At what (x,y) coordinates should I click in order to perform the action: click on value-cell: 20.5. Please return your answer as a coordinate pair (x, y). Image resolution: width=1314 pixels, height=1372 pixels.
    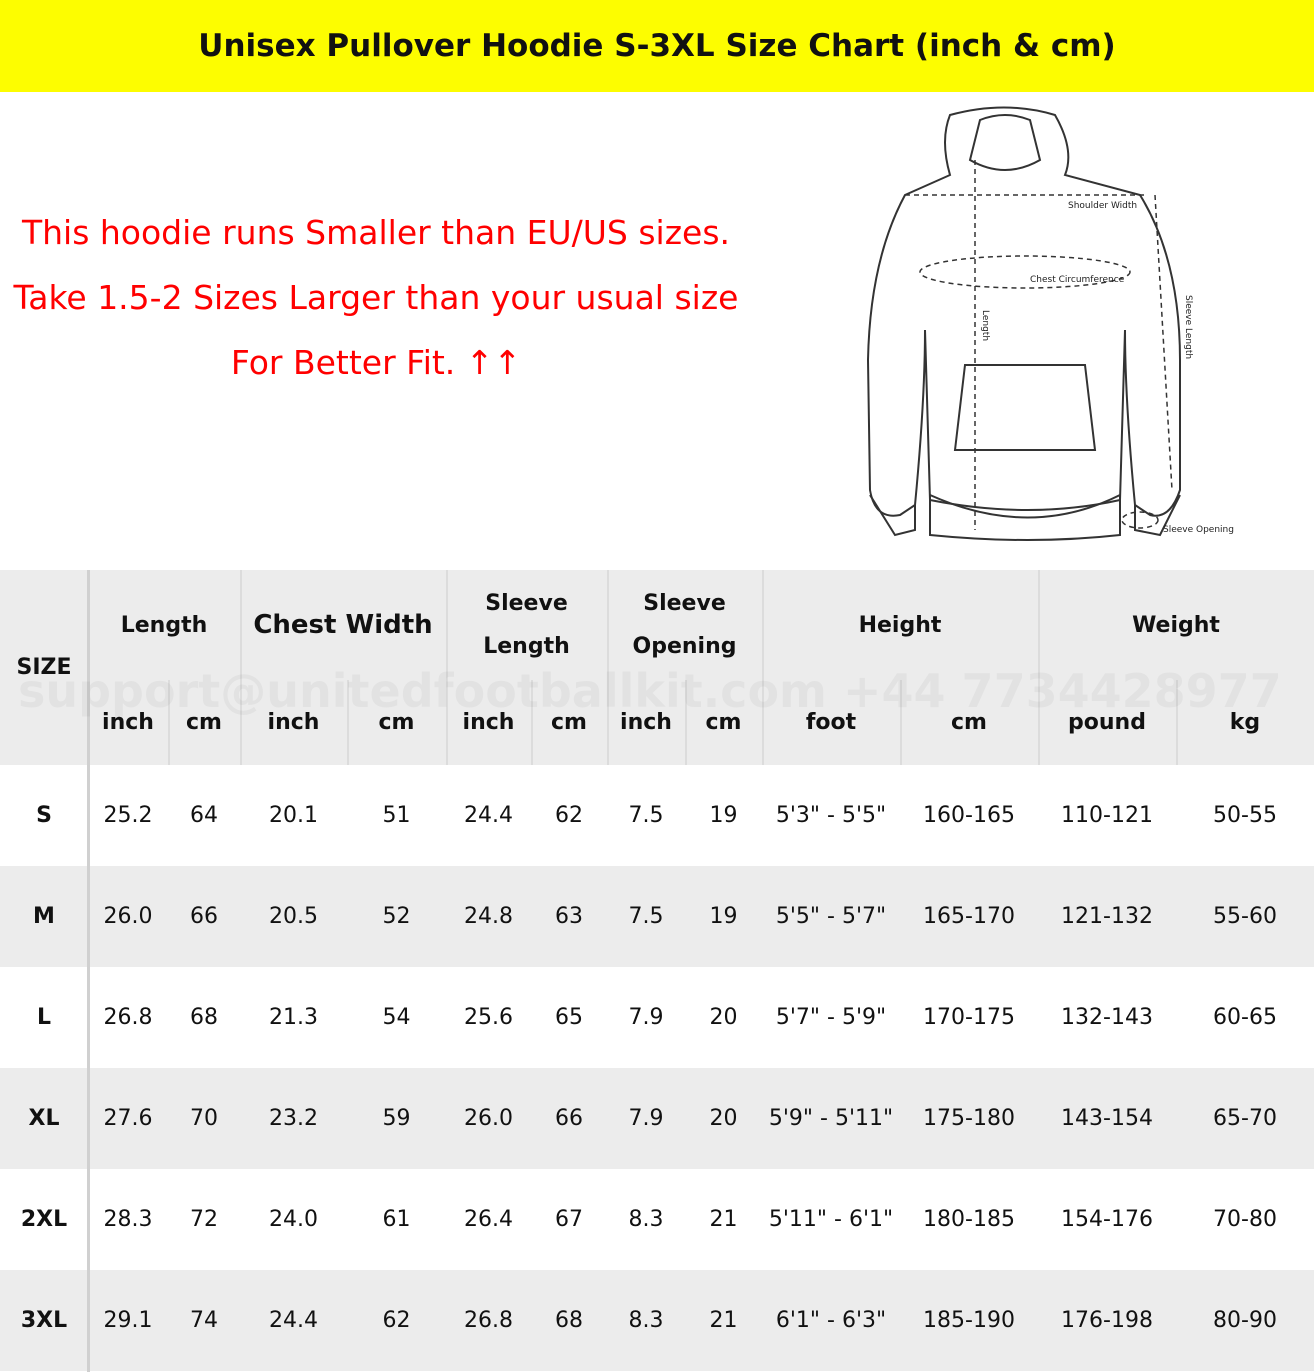
    Looking at the image, I should click on (293, 916).